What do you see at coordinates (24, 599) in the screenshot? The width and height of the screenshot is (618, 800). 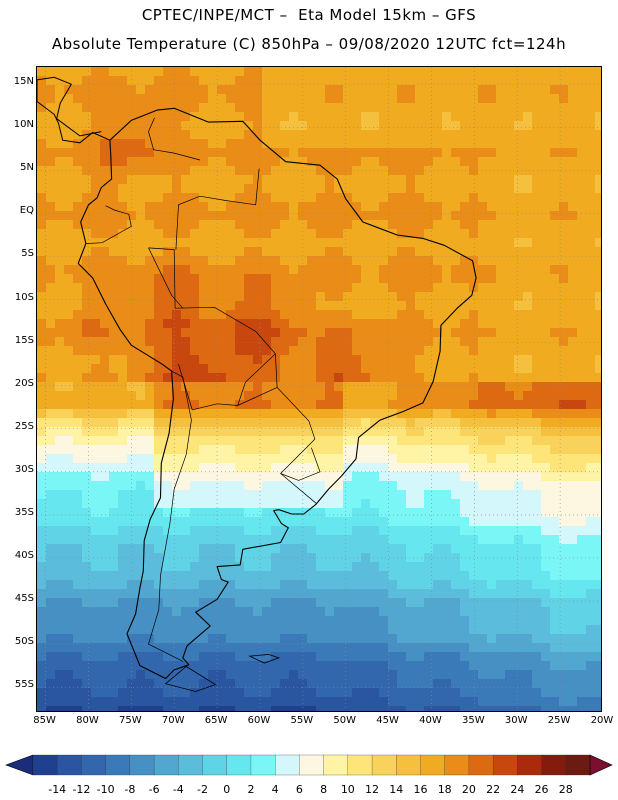 I see `lat-label: 45S` at bounding box center [24, 599].